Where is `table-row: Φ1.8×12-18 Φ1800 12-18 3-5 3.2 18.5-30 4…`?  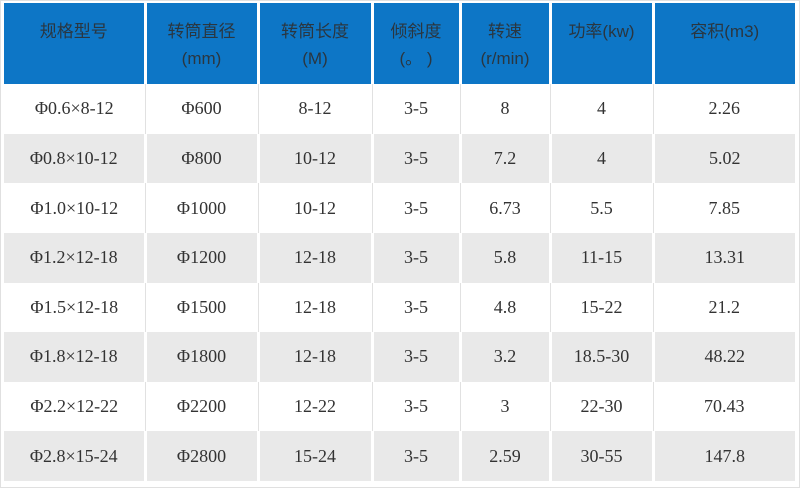 table-row: Φ1.8×12-18 Φ1800 12-18 3-5 3.2 18.5-30 4… is located at coordinates (399, 357).